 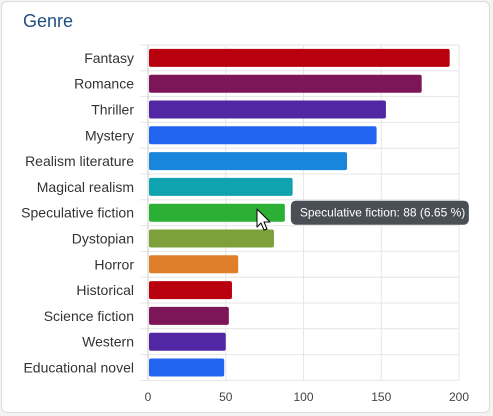 What do you see at coordinates (114, 264) in the screenshot?
I see `category-label: Horror` at bounding box center [114, 264].